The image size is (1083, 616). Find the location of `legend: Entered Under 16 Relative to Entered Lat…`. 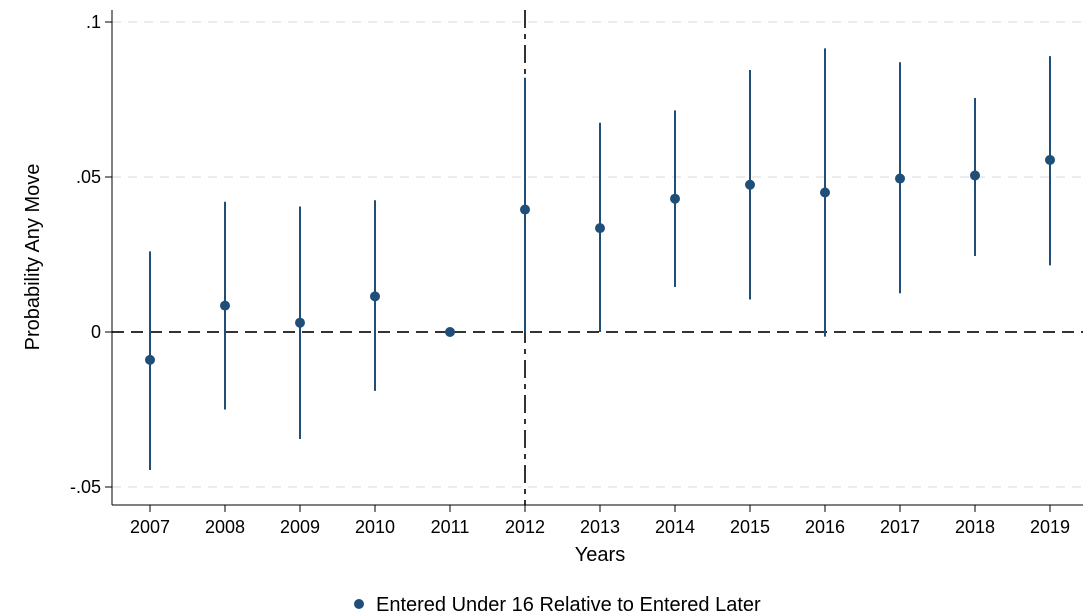

legend: Entered Under 16 Relative to Entered Lat… is located at coordinates (557, 605).